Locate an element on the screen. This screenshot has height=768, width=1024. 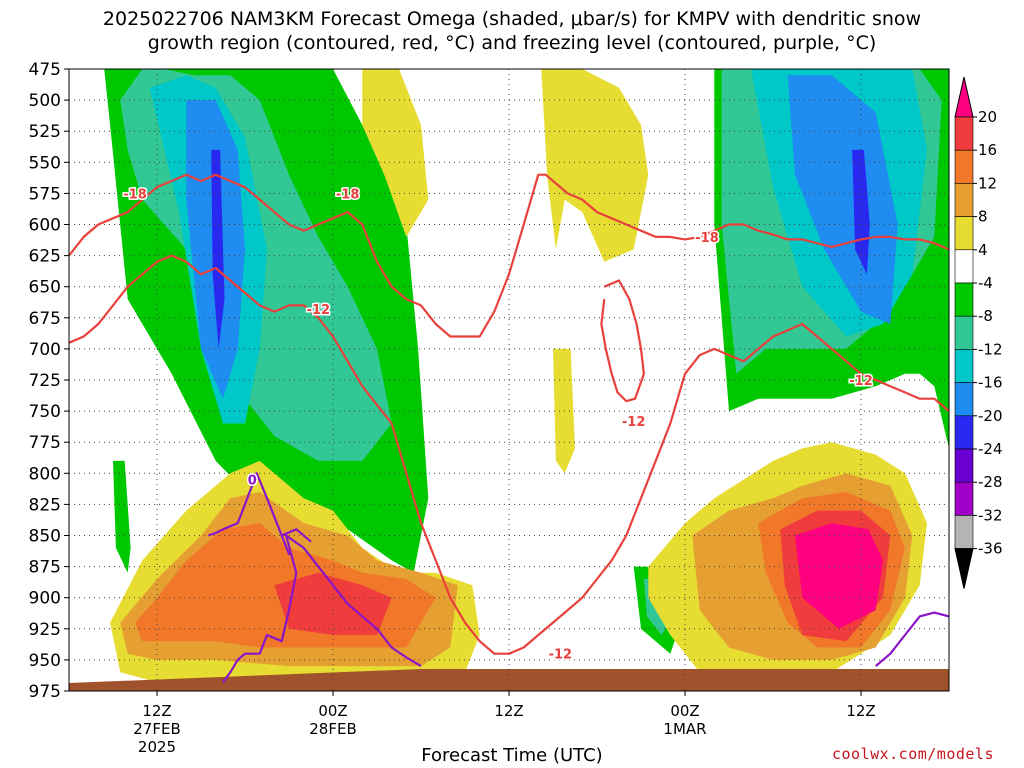
colorbar-label-5: -4 is located at coordinates (985, 283).